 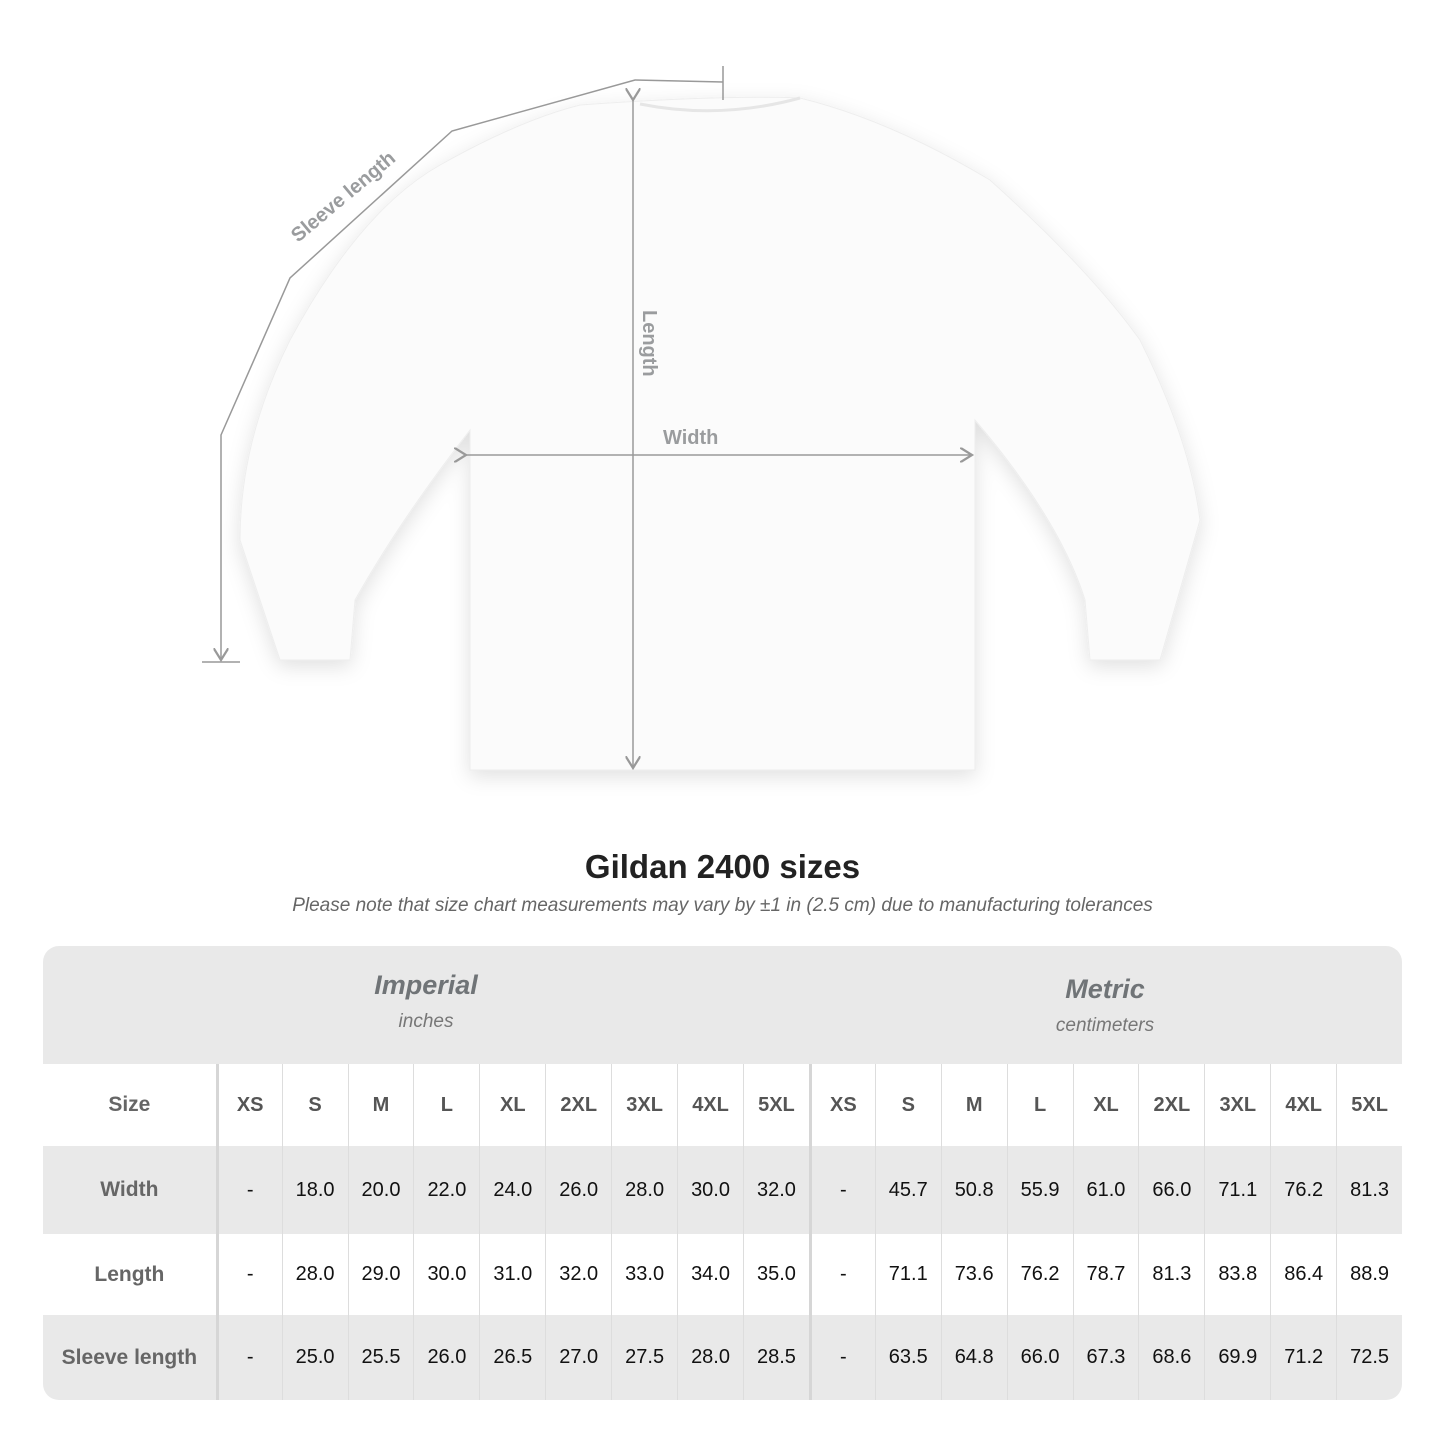 What do you see at coordinates (1105, 1005) in the screenshot?
I see `metric-header: Metric centimeters` at bounding box center [1105, 1005].